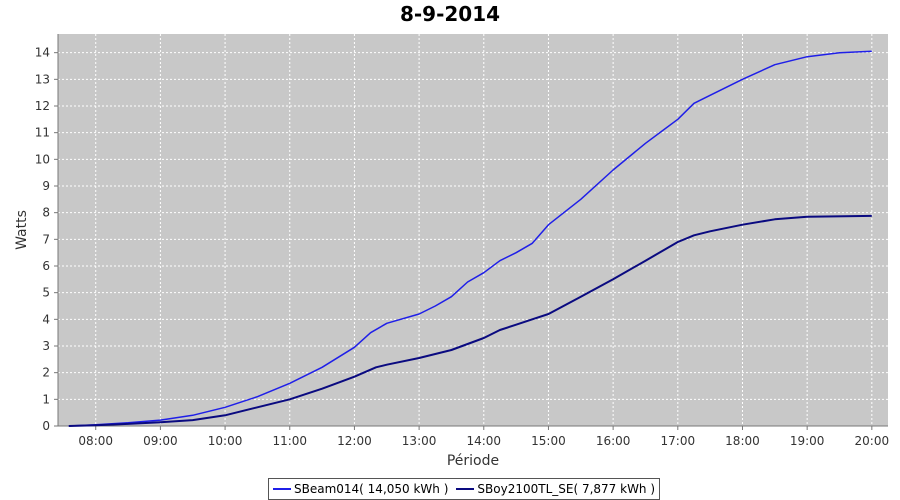 The height and width of the screenshot is (500, 900). I want to click on y-tick-label: 12, so click(42, 106).